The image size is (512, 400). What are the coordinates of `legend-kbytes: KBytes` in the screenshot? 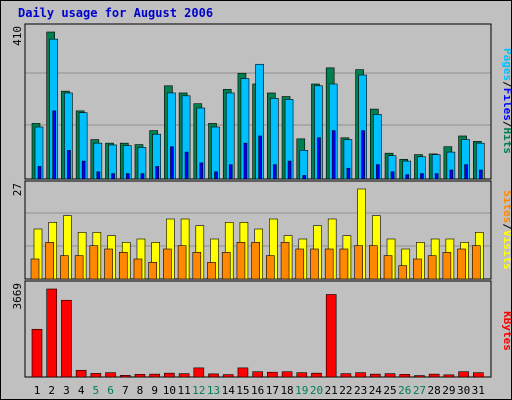 It's located at (506, 331).